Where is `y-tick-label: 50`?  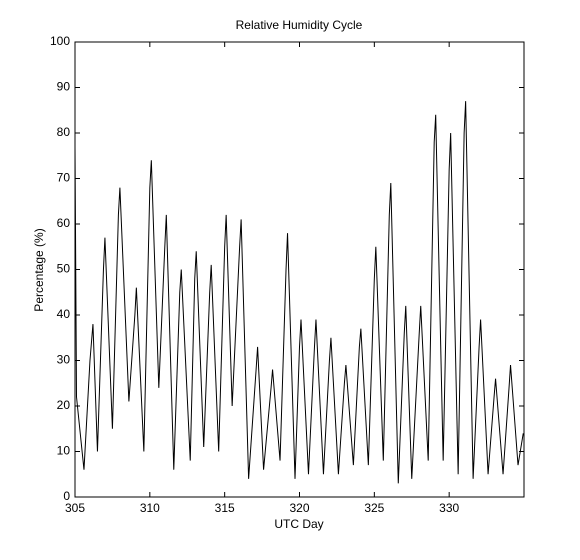 y-tick-label: 50 is located at coordinates (64, 269).